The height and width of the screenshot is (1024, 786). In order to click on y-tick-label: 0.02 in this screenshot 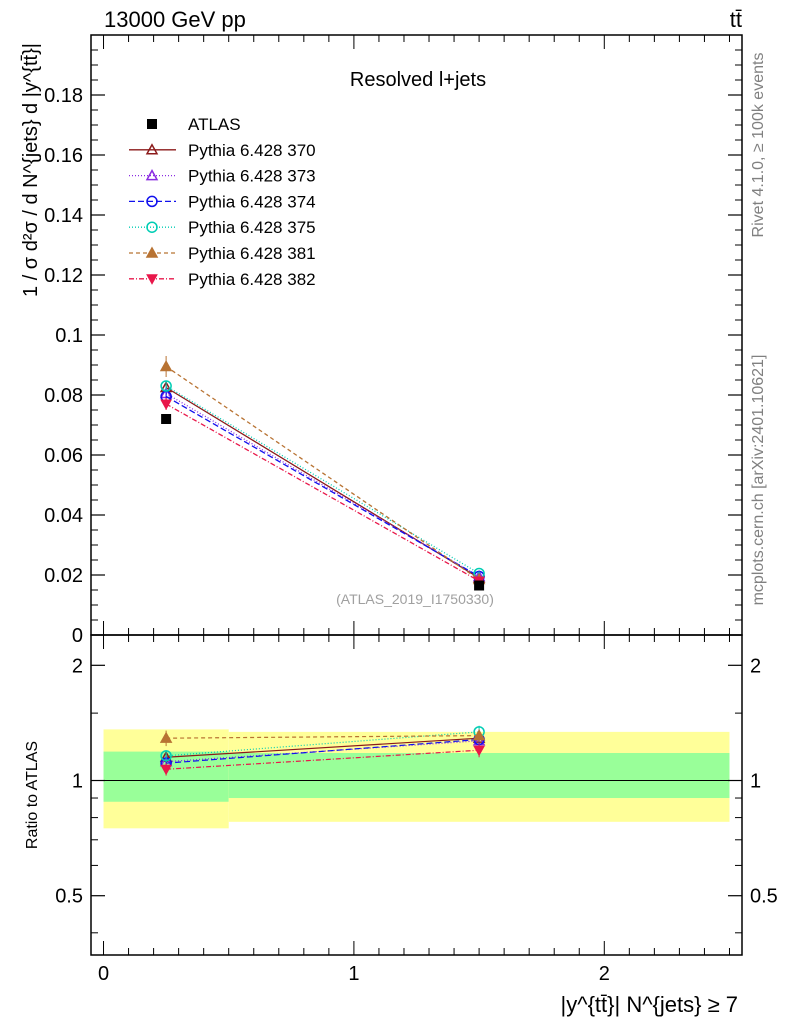, I will do `click(63, 576)`.